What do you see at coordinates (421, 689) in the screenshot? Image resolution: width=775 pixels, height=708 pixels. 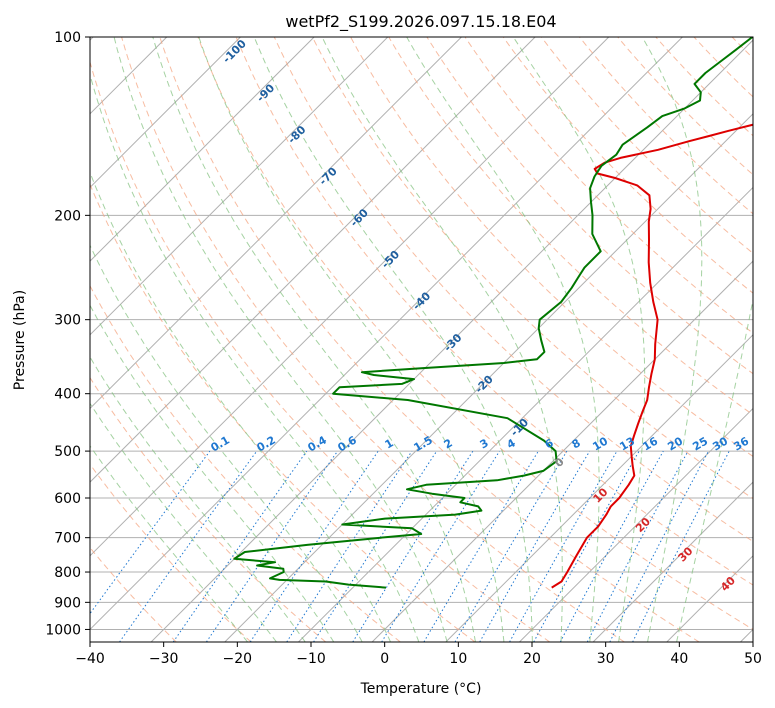 I see `x-axis-title: Temperature (°C)` at bounding box center [421, 689].